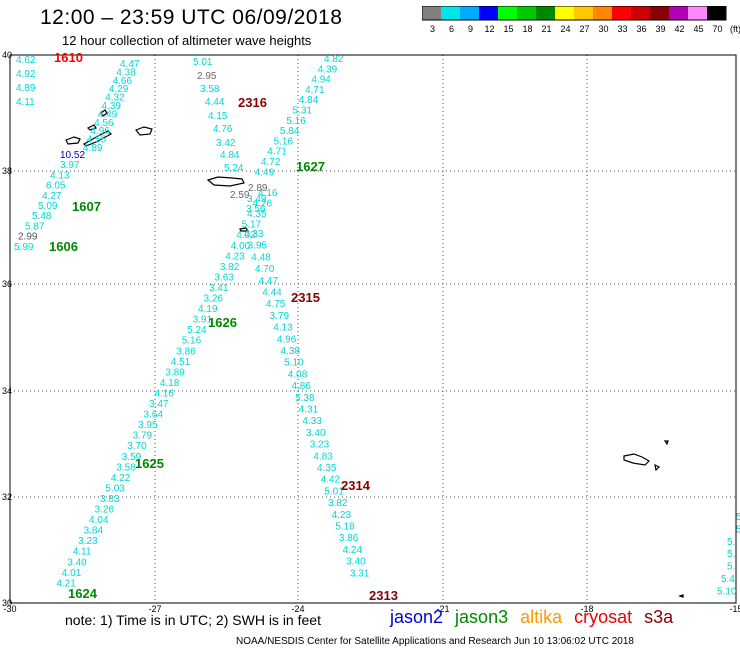 The height and width of the screenshot is (650, 740). I want to click on wave-height-value: 3.84, so click(94, 531).